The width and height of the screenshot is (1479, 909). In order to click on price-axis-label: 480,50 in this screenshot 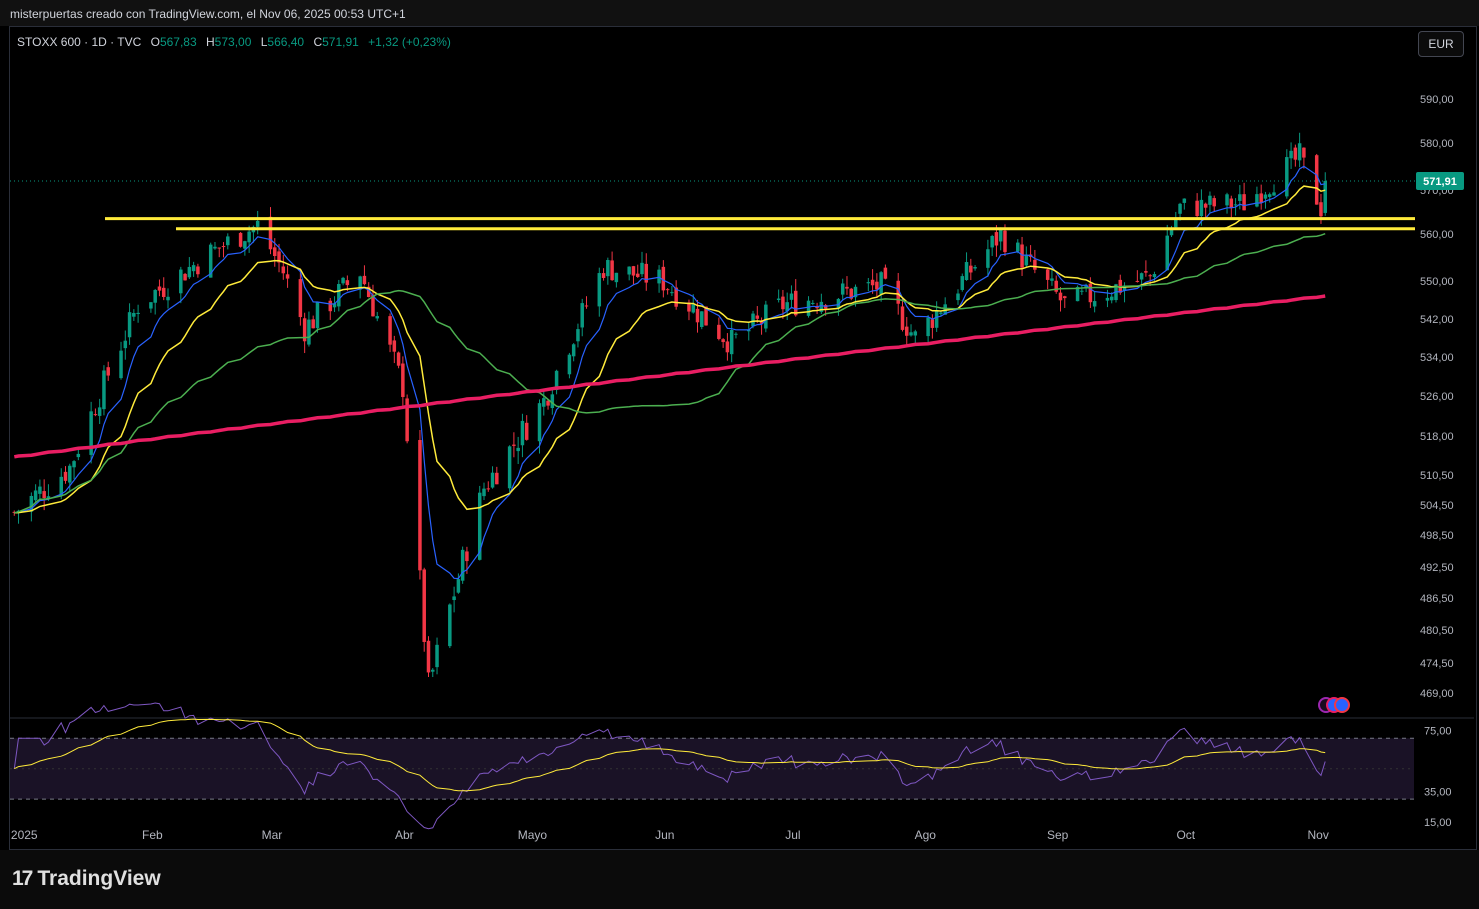, I will do `click(1437, 631)`.